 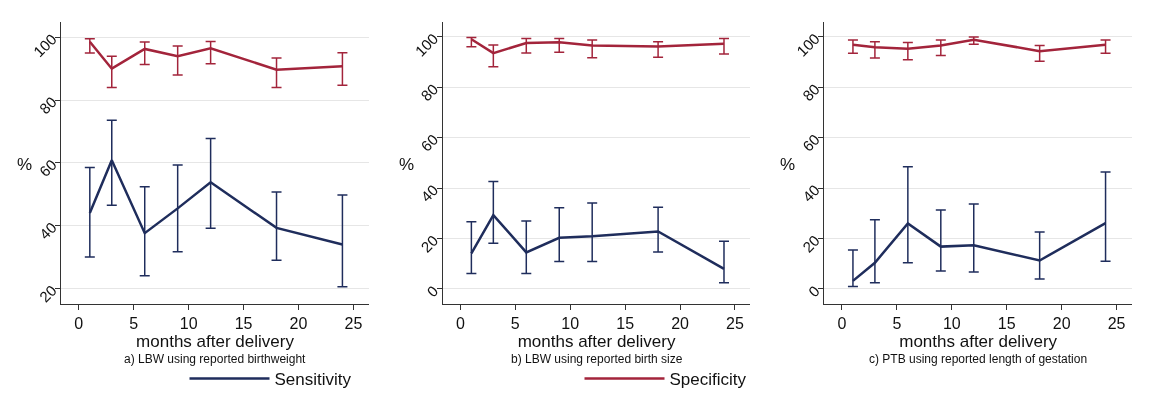 I want to click on legend-label: Sensitivity, so click(x=313, y=380).